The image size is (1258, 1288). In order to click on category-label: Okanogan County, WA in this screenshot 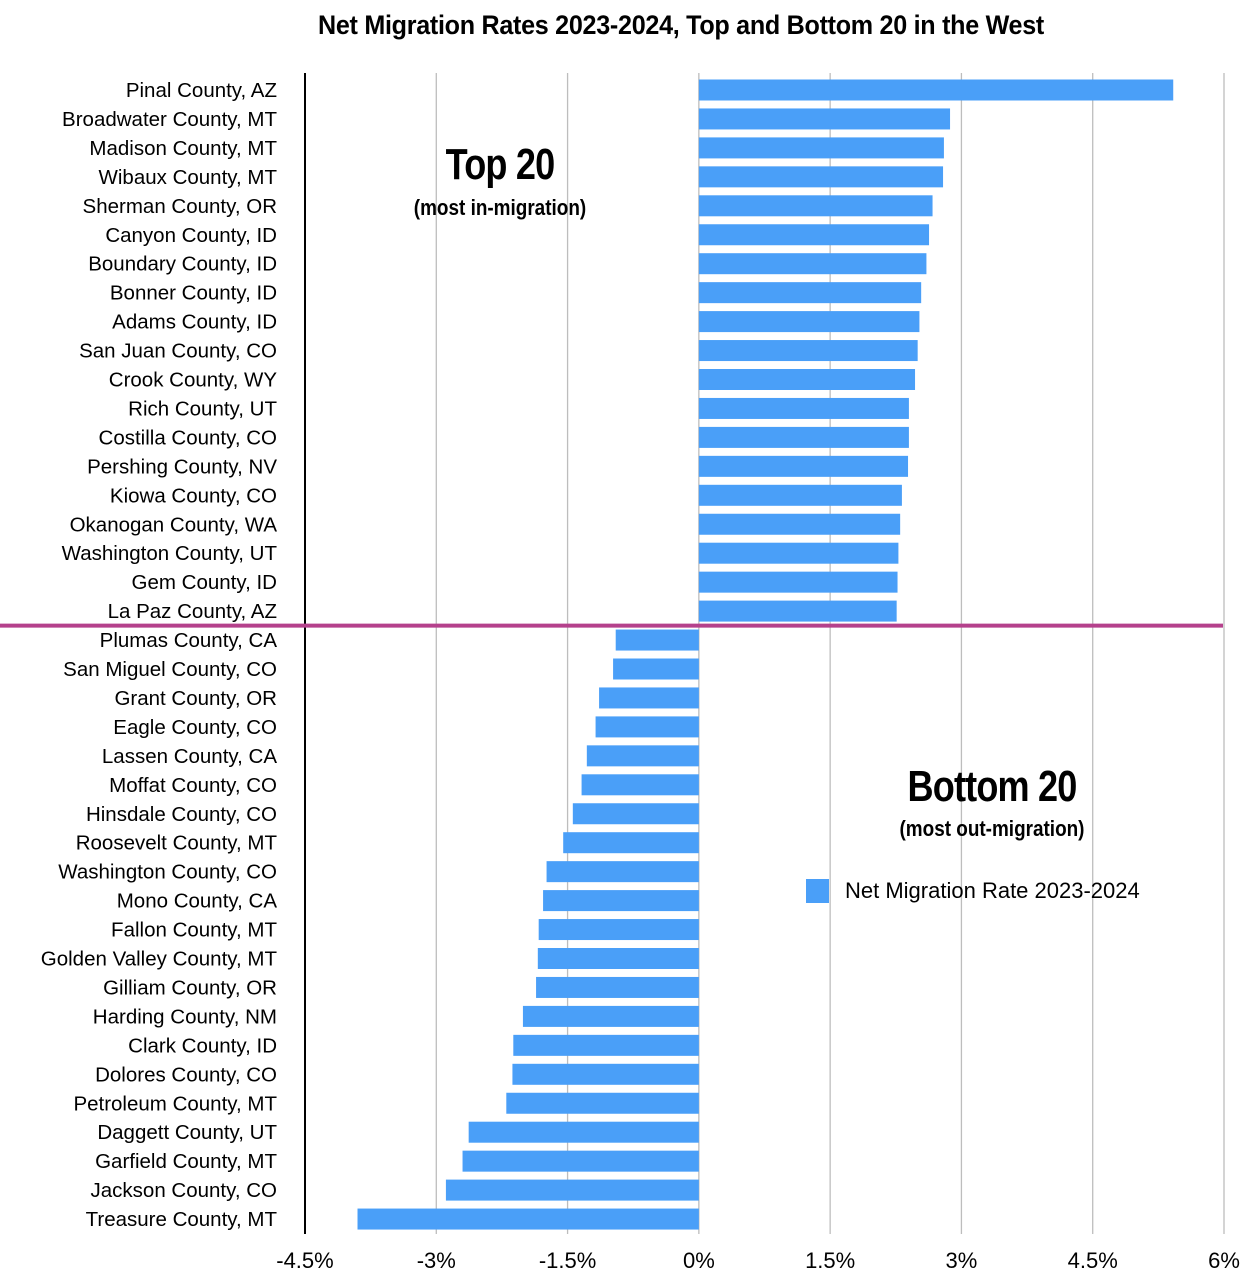, I will do `click(174, 524)`.